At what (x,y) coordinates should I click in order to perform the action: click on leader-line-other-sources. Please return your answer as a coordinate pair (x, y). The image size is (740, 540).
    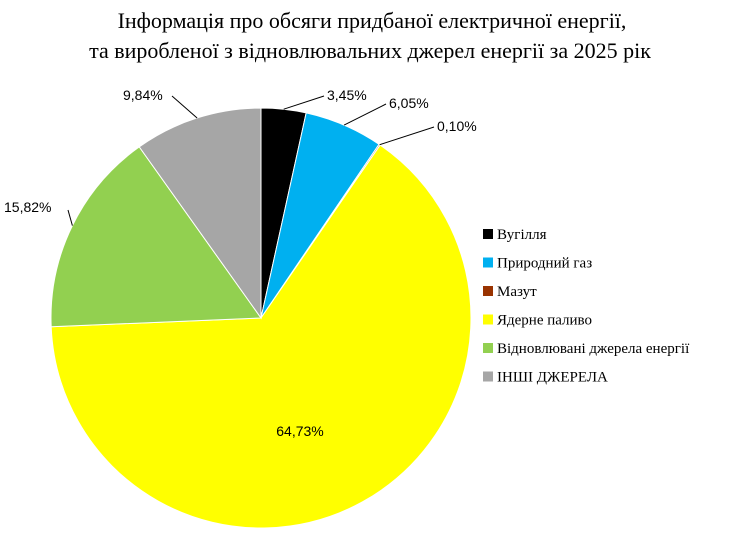
    Looking at the image, I should click on (184, 107).